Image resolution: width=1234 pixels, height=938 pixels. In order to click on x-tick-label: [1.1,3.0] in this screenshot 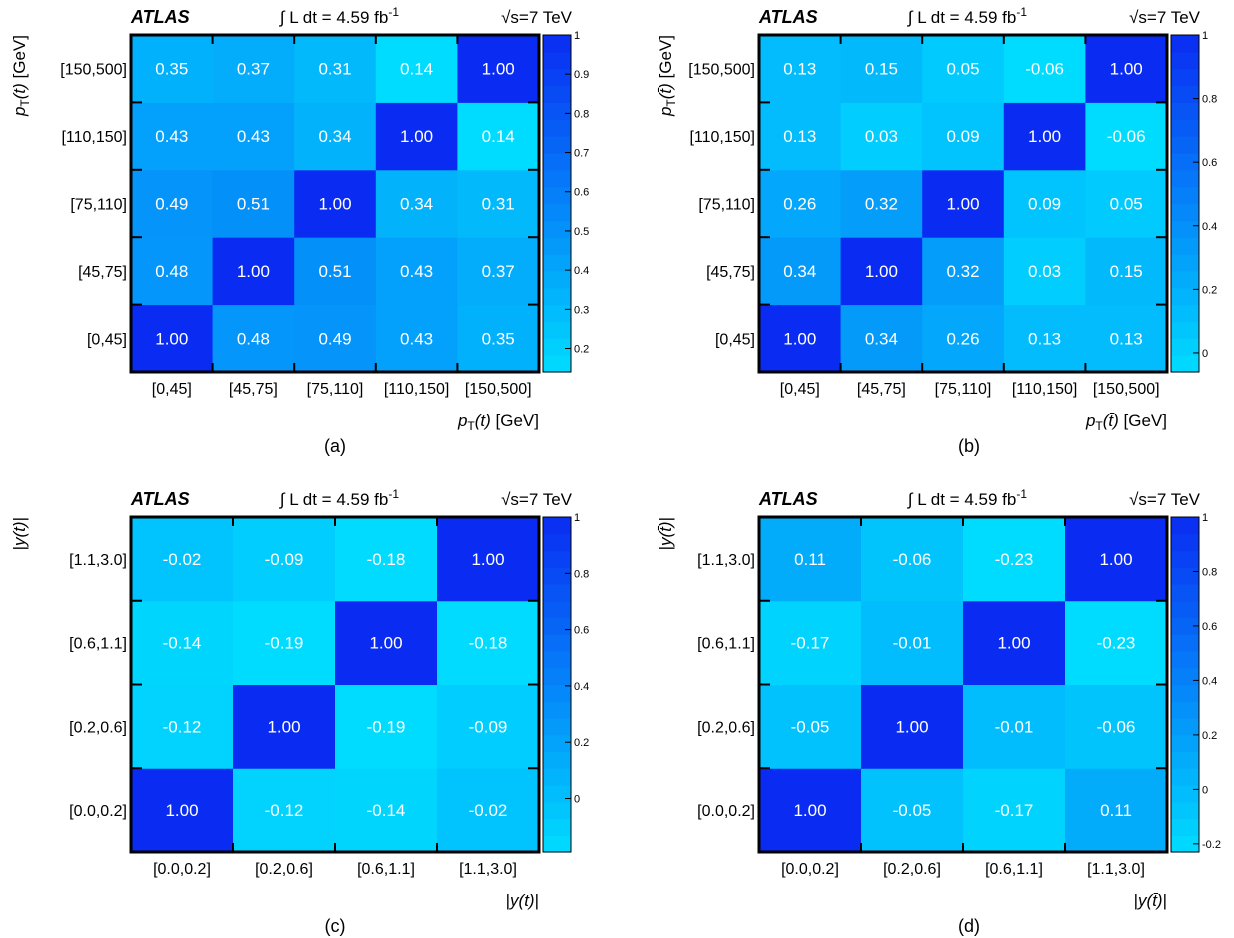, I will do `click(1116, 869)`.